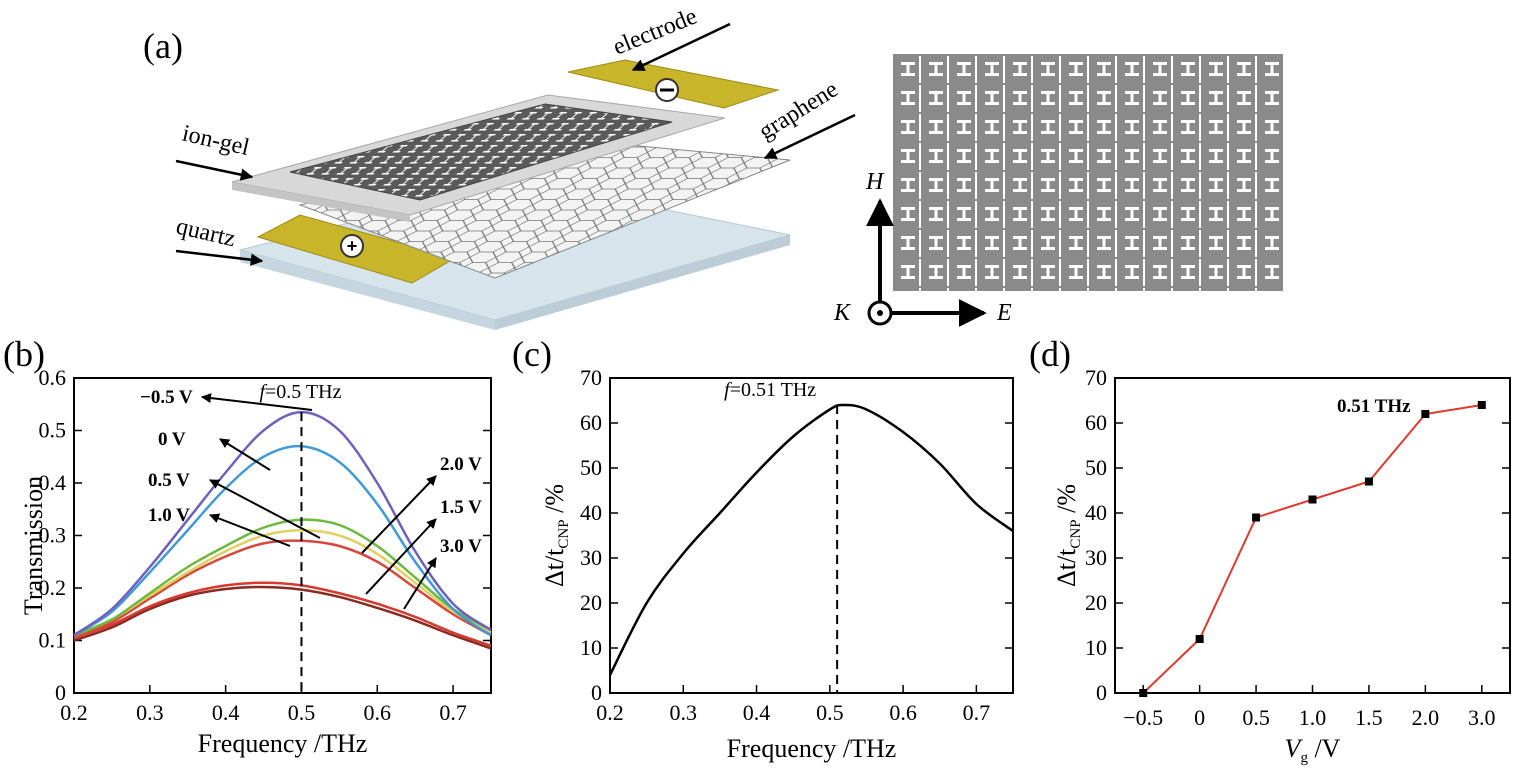  Describe the element at coordinates (216, 141) in the screenshot. I see `label-ion-gel: ion-gel` at that location.